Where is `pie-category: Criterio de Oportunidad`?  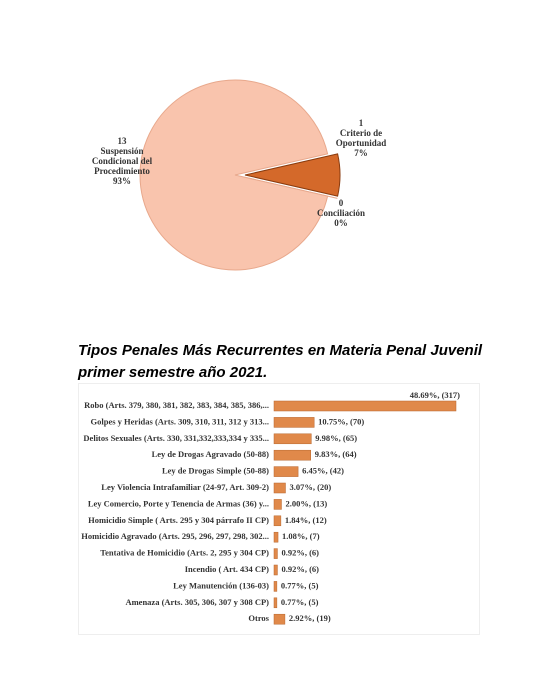
pie-category: Criterio de Oportunidad is located at coordinates (361, 138).